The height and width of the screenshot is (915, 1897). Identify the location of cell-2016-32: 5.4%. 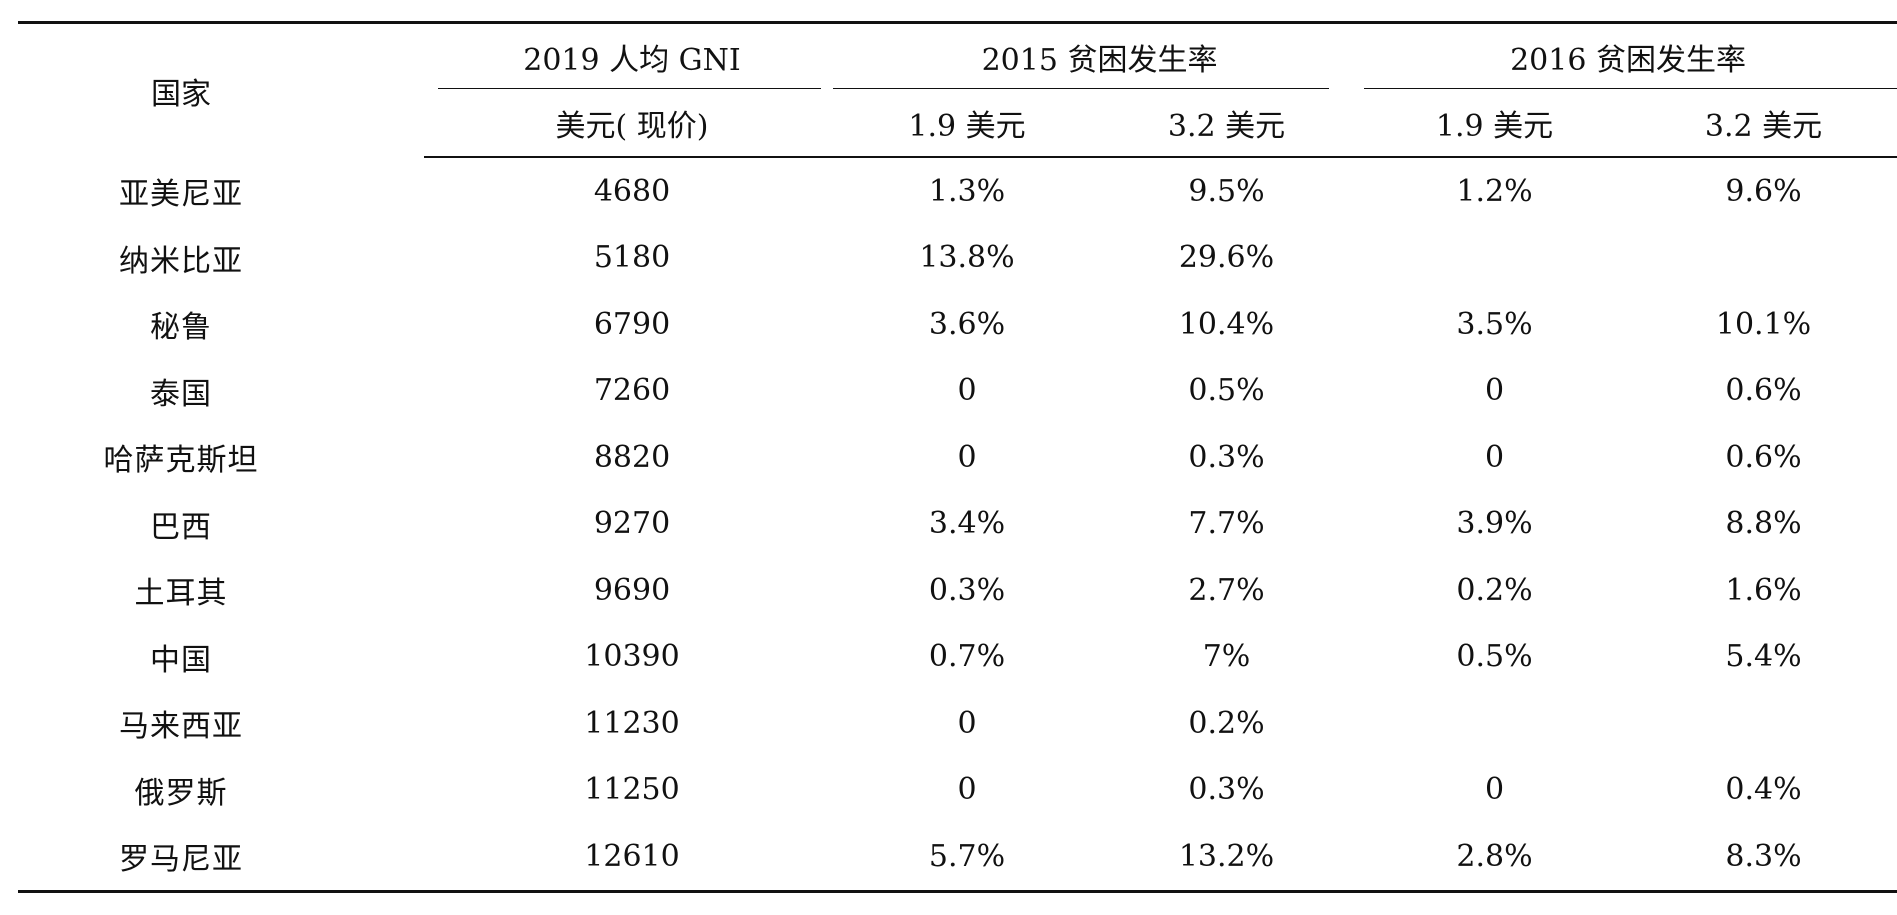
(1763, 657).